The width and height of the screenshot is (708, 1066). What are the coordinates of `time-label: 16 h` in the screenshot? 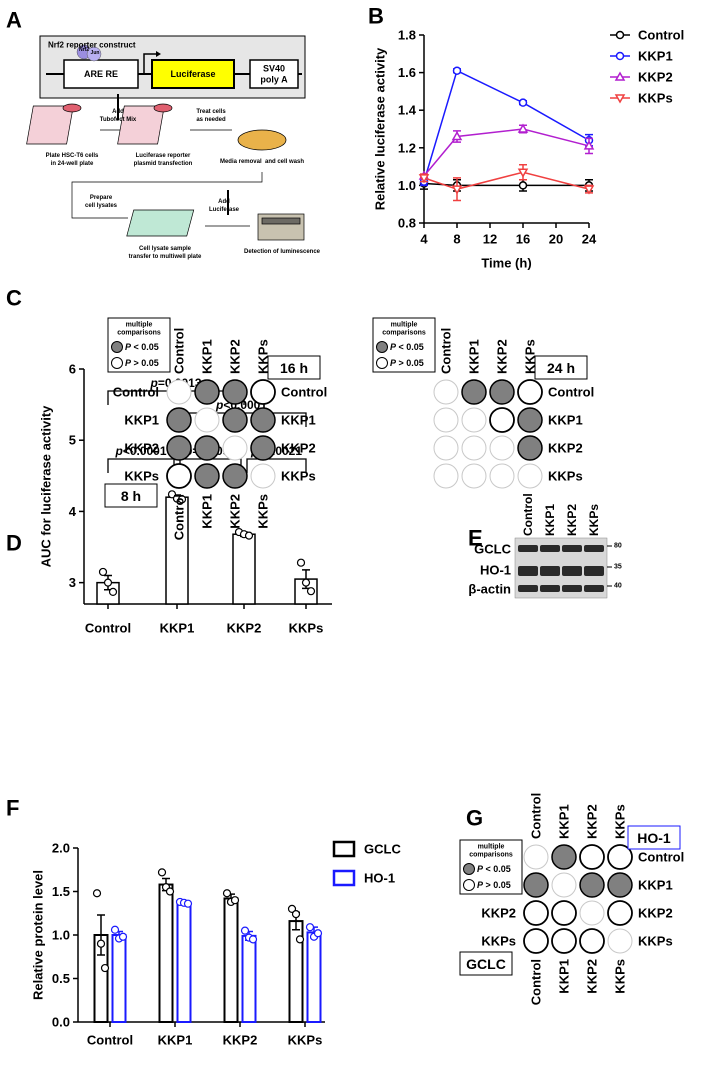 It's located at (294, 368).